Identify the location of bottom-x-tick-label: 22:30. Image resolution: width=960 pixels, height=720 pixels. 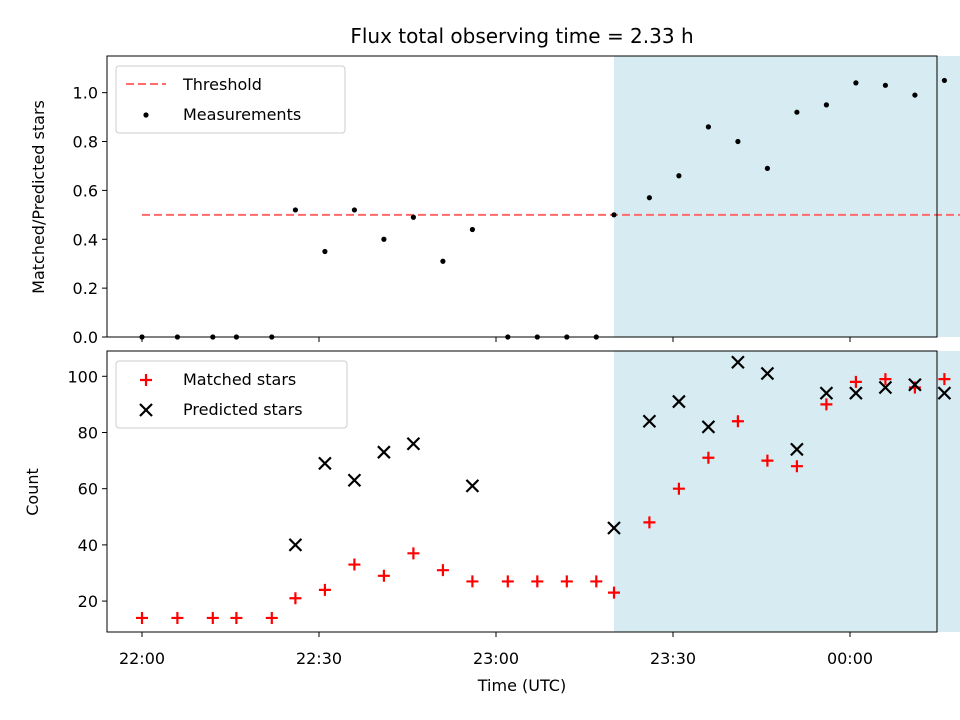
(319, 658).